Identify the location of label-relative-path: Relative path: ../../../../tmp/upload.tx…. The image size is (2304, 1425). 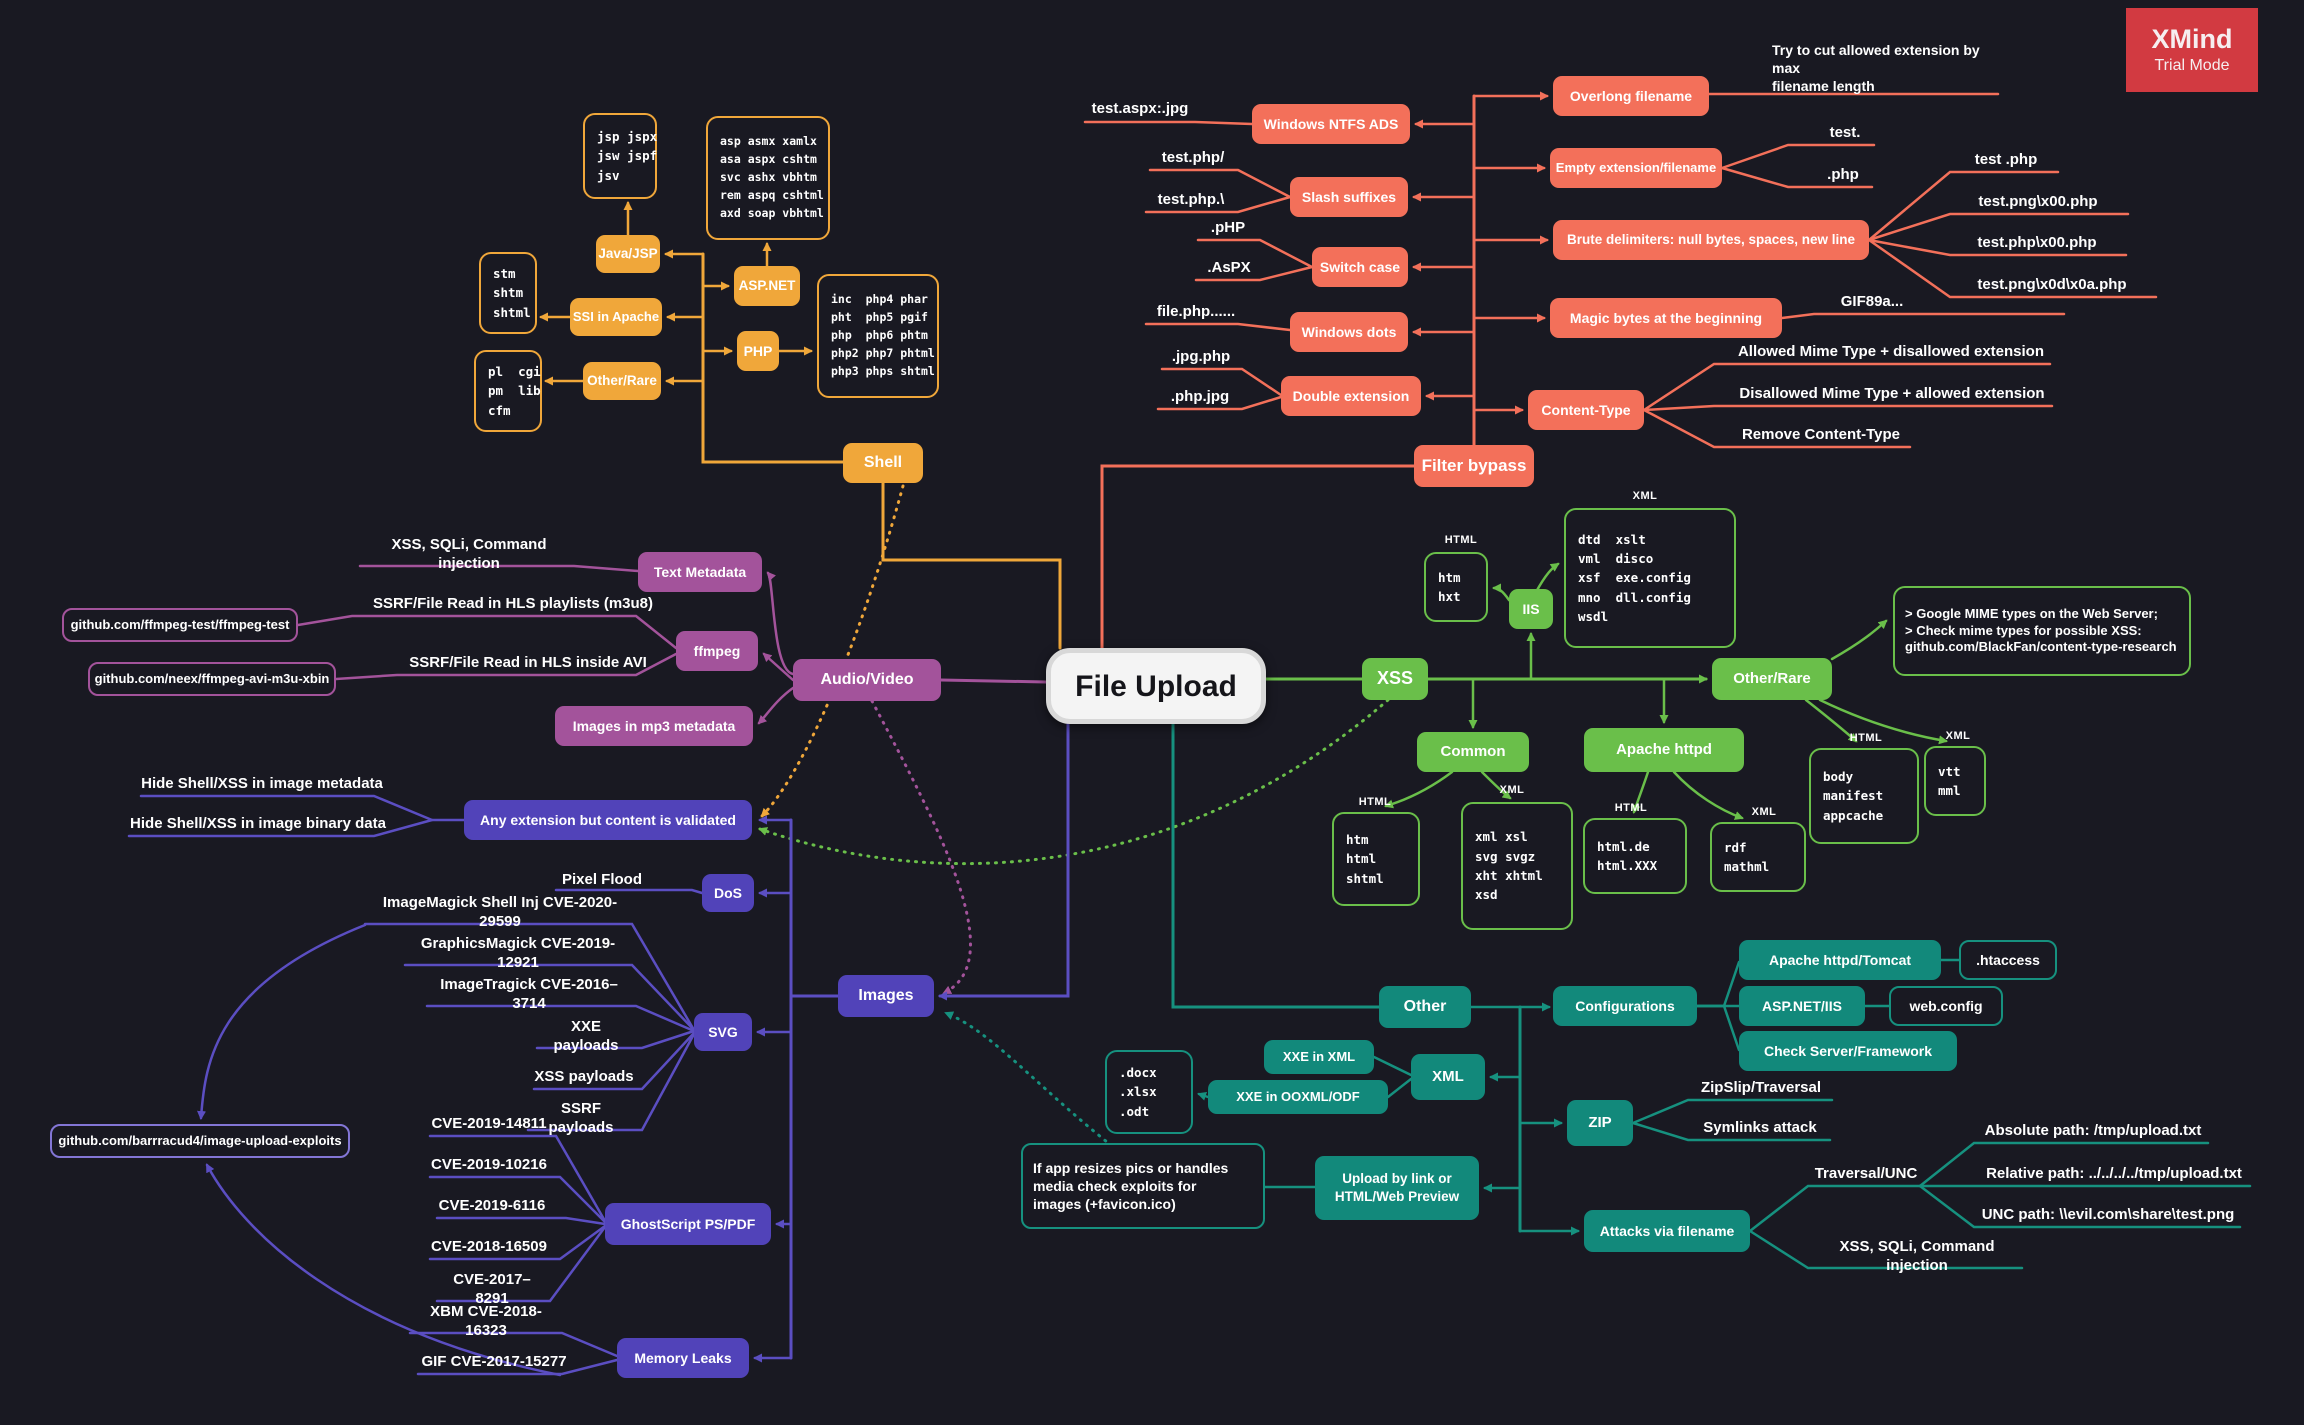
(2114, 1174).